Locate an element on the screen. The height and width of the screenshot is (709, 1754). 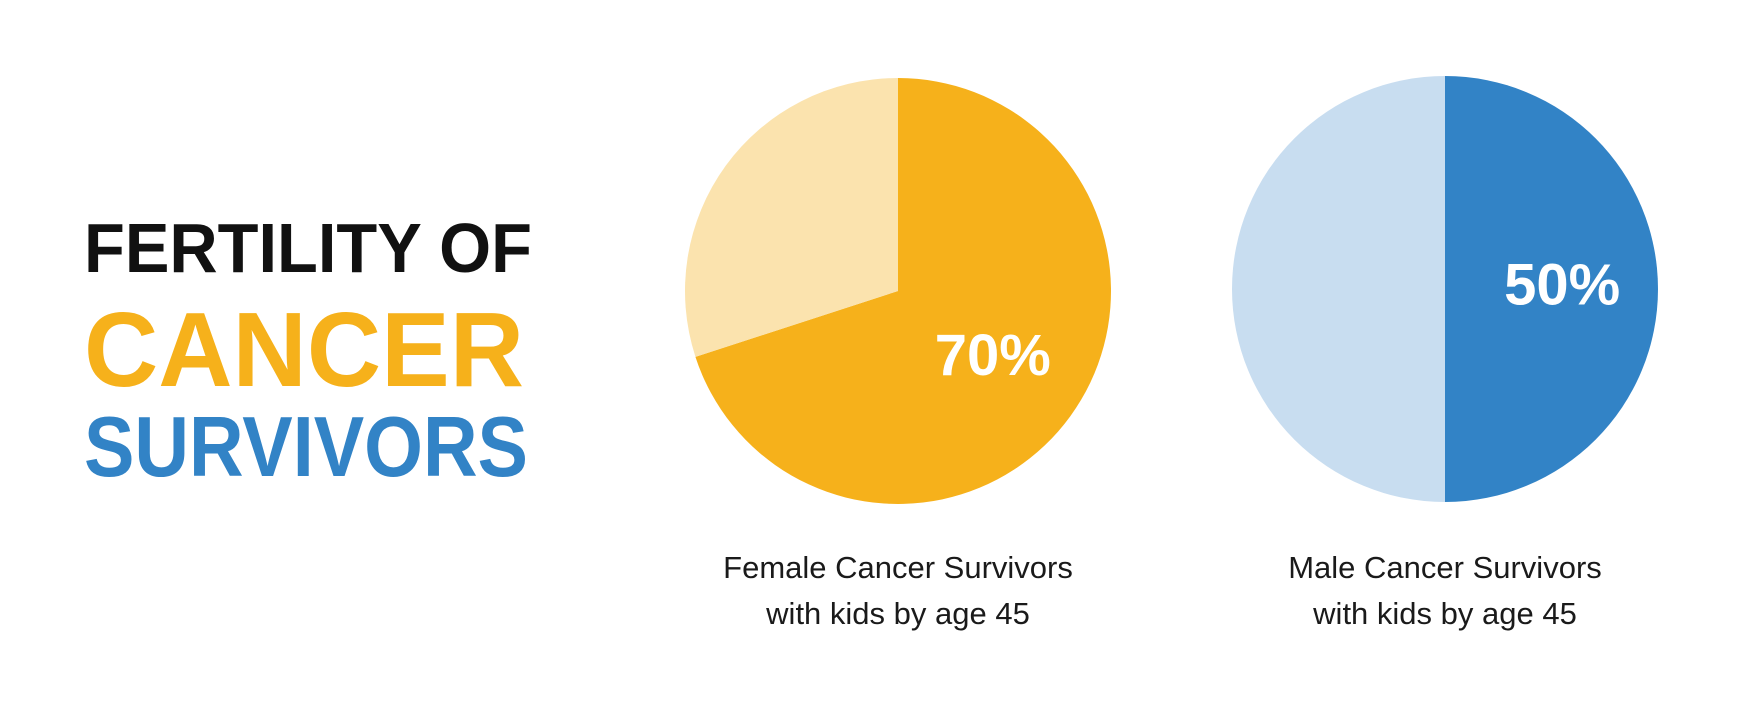
heading-line: CANCER is located at coordinates (304, 350).